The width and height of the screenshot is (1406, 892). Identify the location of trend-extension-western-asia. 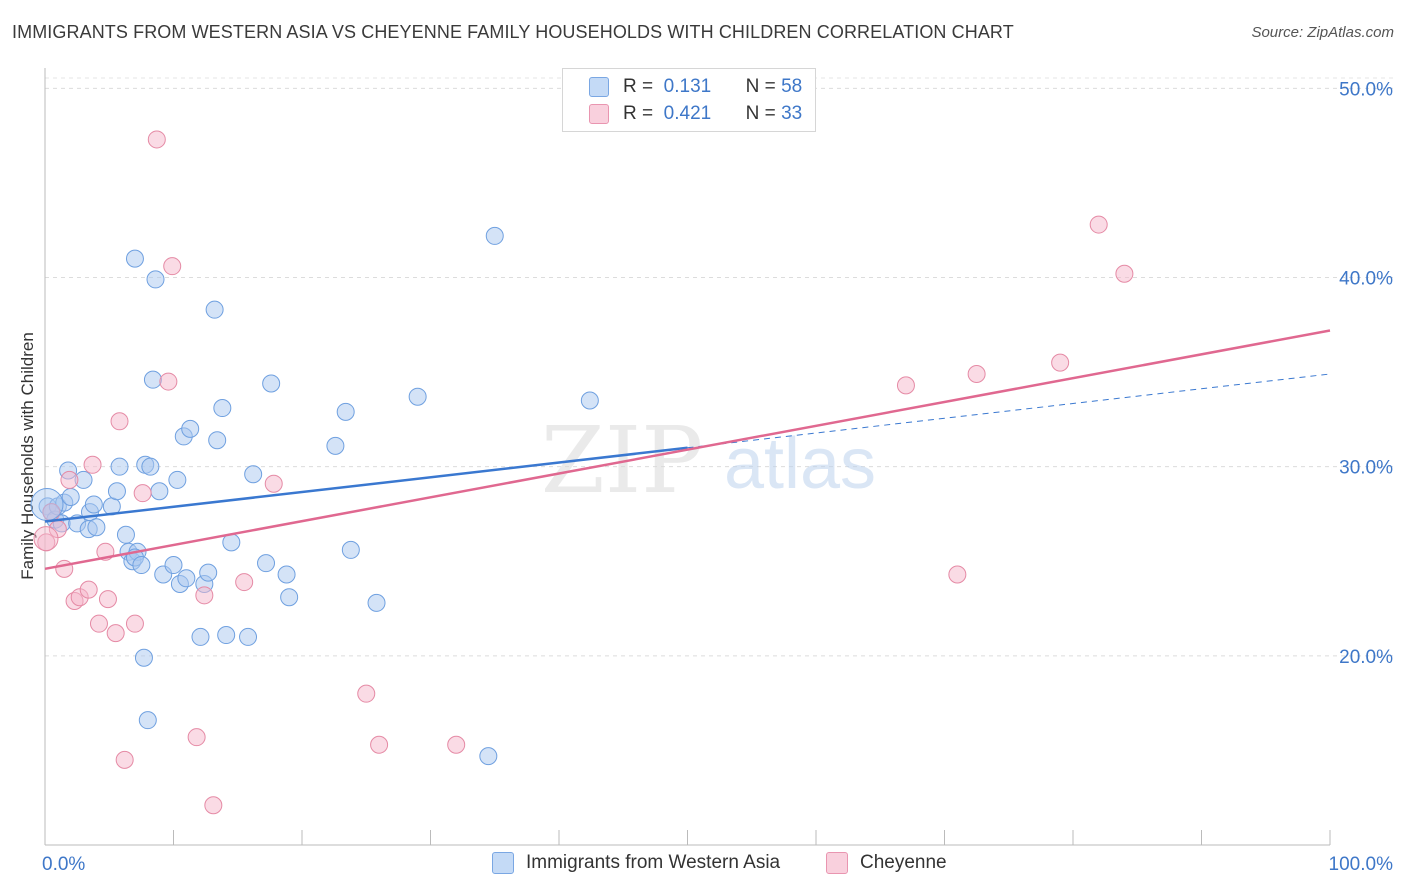
(1009, 411).